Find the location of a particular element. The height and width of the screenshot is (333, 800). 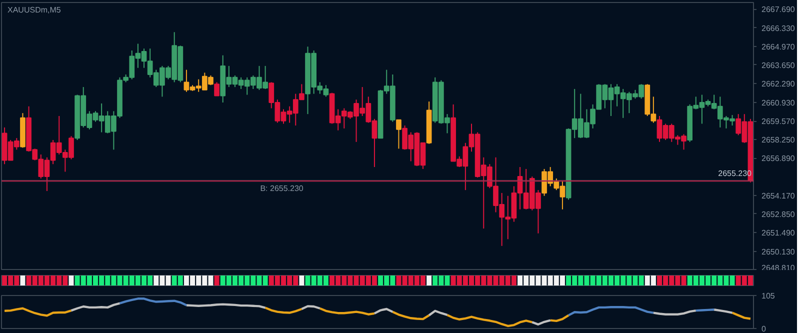

y-tick-label: 2656.890 is located at coordinates (779, 159).